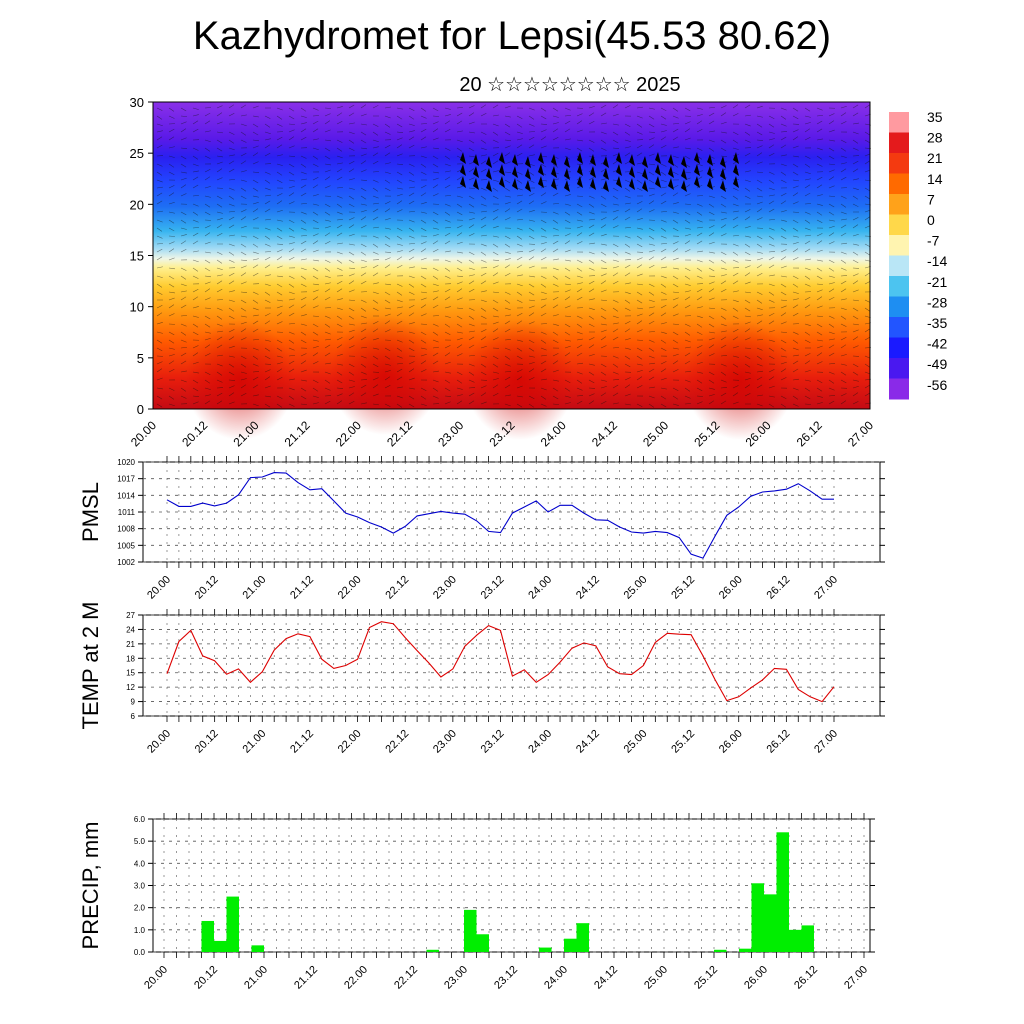  I want to click on colorbar-label: -21, so click(937, 282).